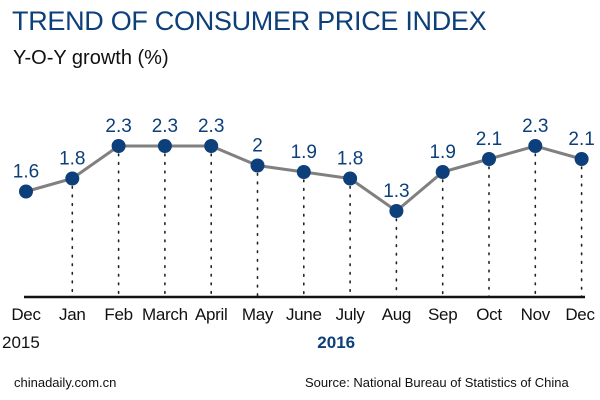 The height and width of the screenshot is (400, 600). What do you see at coordinates (257, 146) in the screenshot?
I see `data-label: 2` at bounding box center [257, 146].